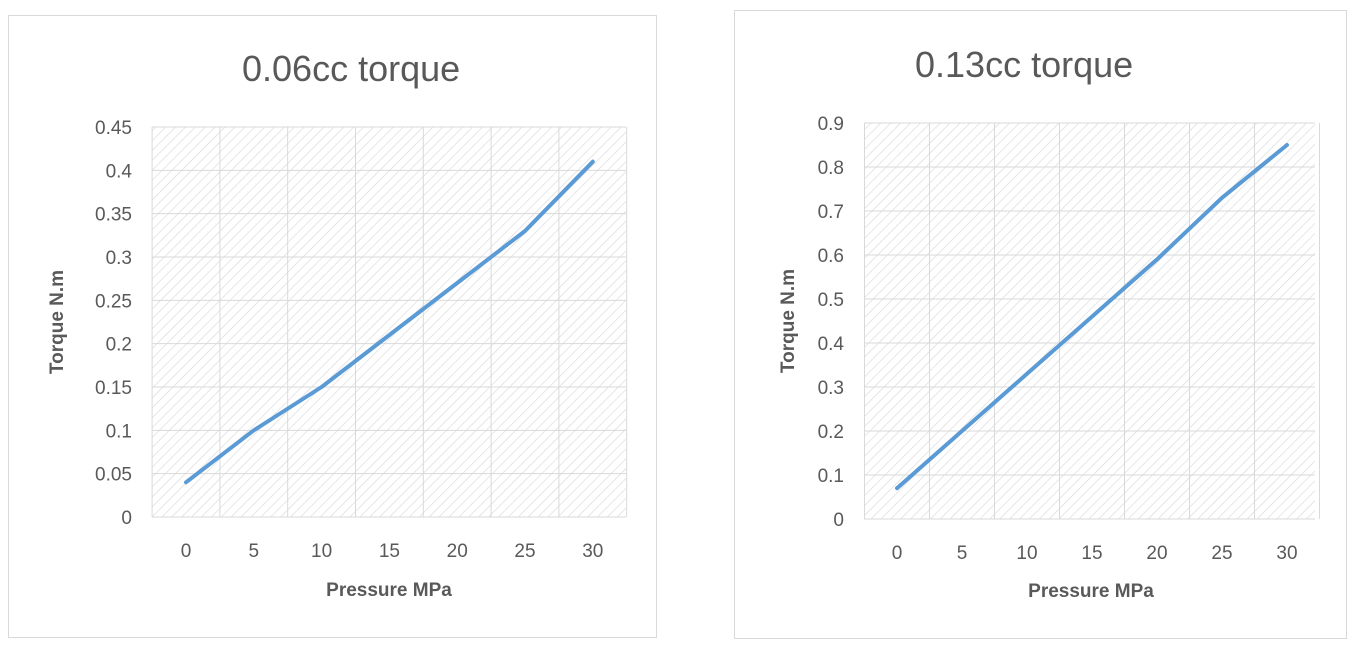 The height and width of the screenshot is (654, 1370). I want to click on chart-title: 0.13cc torque, so click(1024, 64).